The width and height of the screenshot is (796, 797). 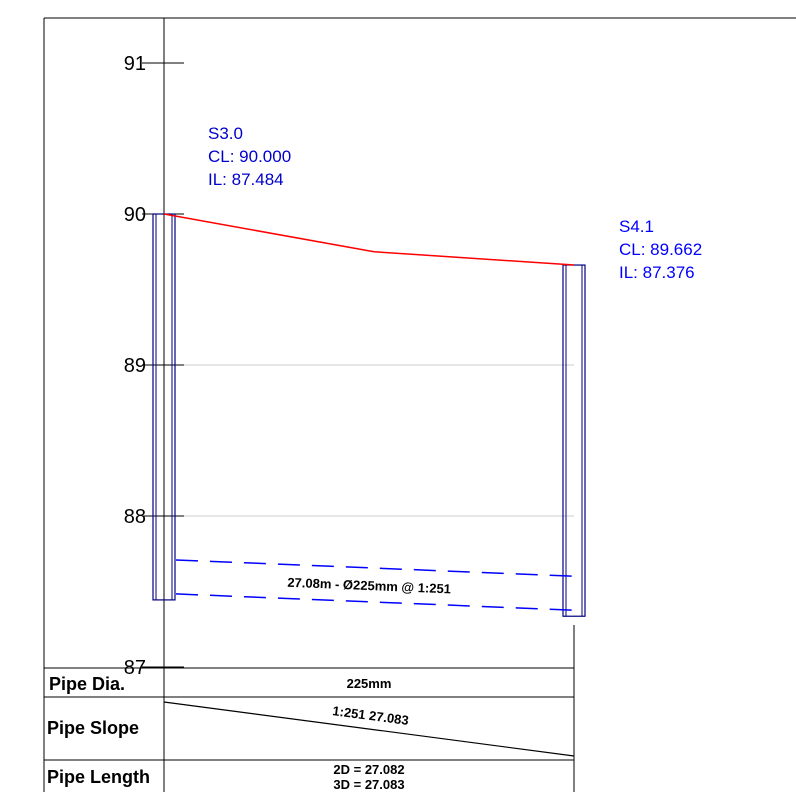 I want to click on table-row-label-pipe-slope: Pipe Slope, so click(x=93, y=728).